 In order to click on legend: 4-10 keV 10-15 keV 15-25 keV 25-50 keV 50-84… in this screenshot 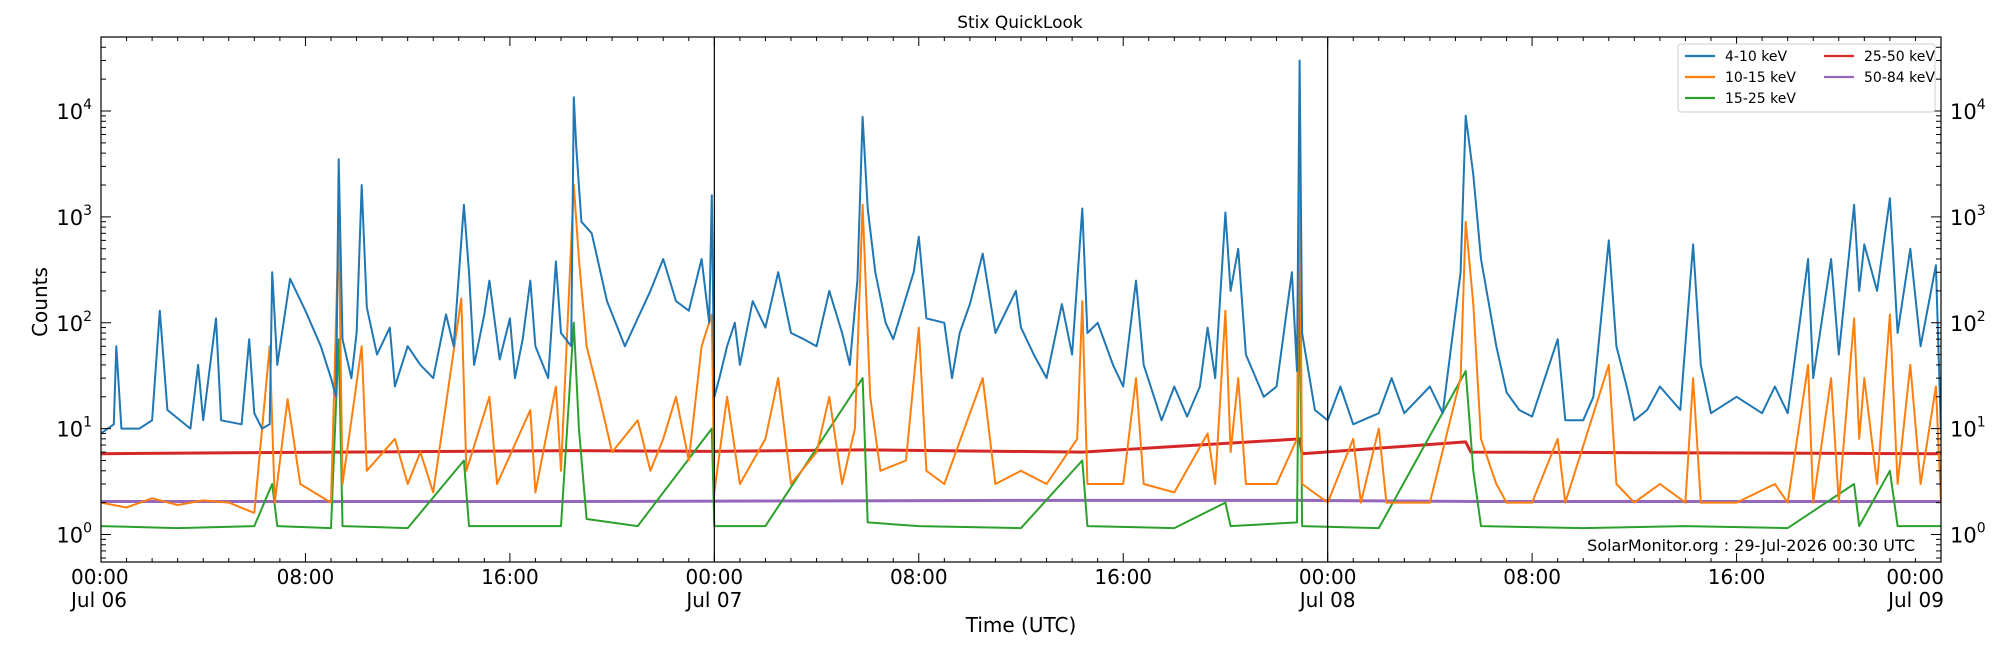, I will do `click(1806, 78)`.